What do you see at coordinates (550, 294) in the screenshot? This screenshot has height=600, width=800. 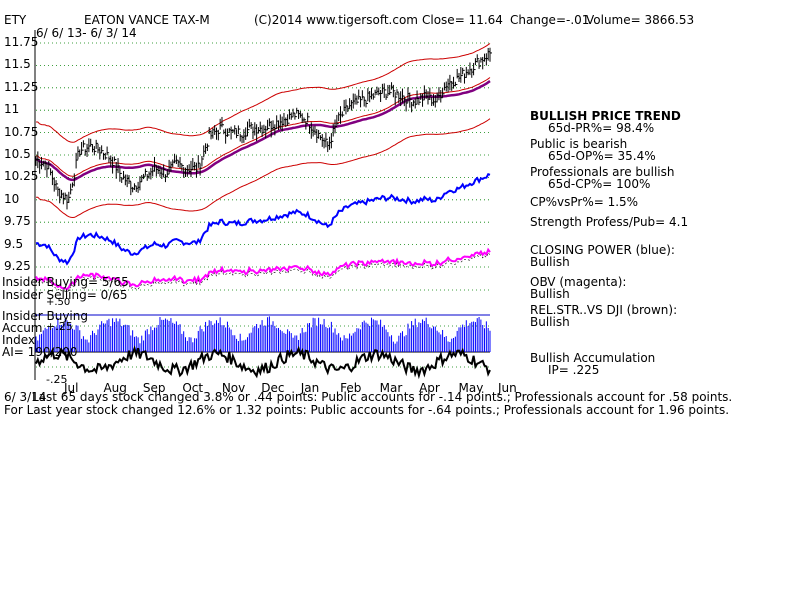 I see `obv-status: Bullish` at bounding box center [550, 294].